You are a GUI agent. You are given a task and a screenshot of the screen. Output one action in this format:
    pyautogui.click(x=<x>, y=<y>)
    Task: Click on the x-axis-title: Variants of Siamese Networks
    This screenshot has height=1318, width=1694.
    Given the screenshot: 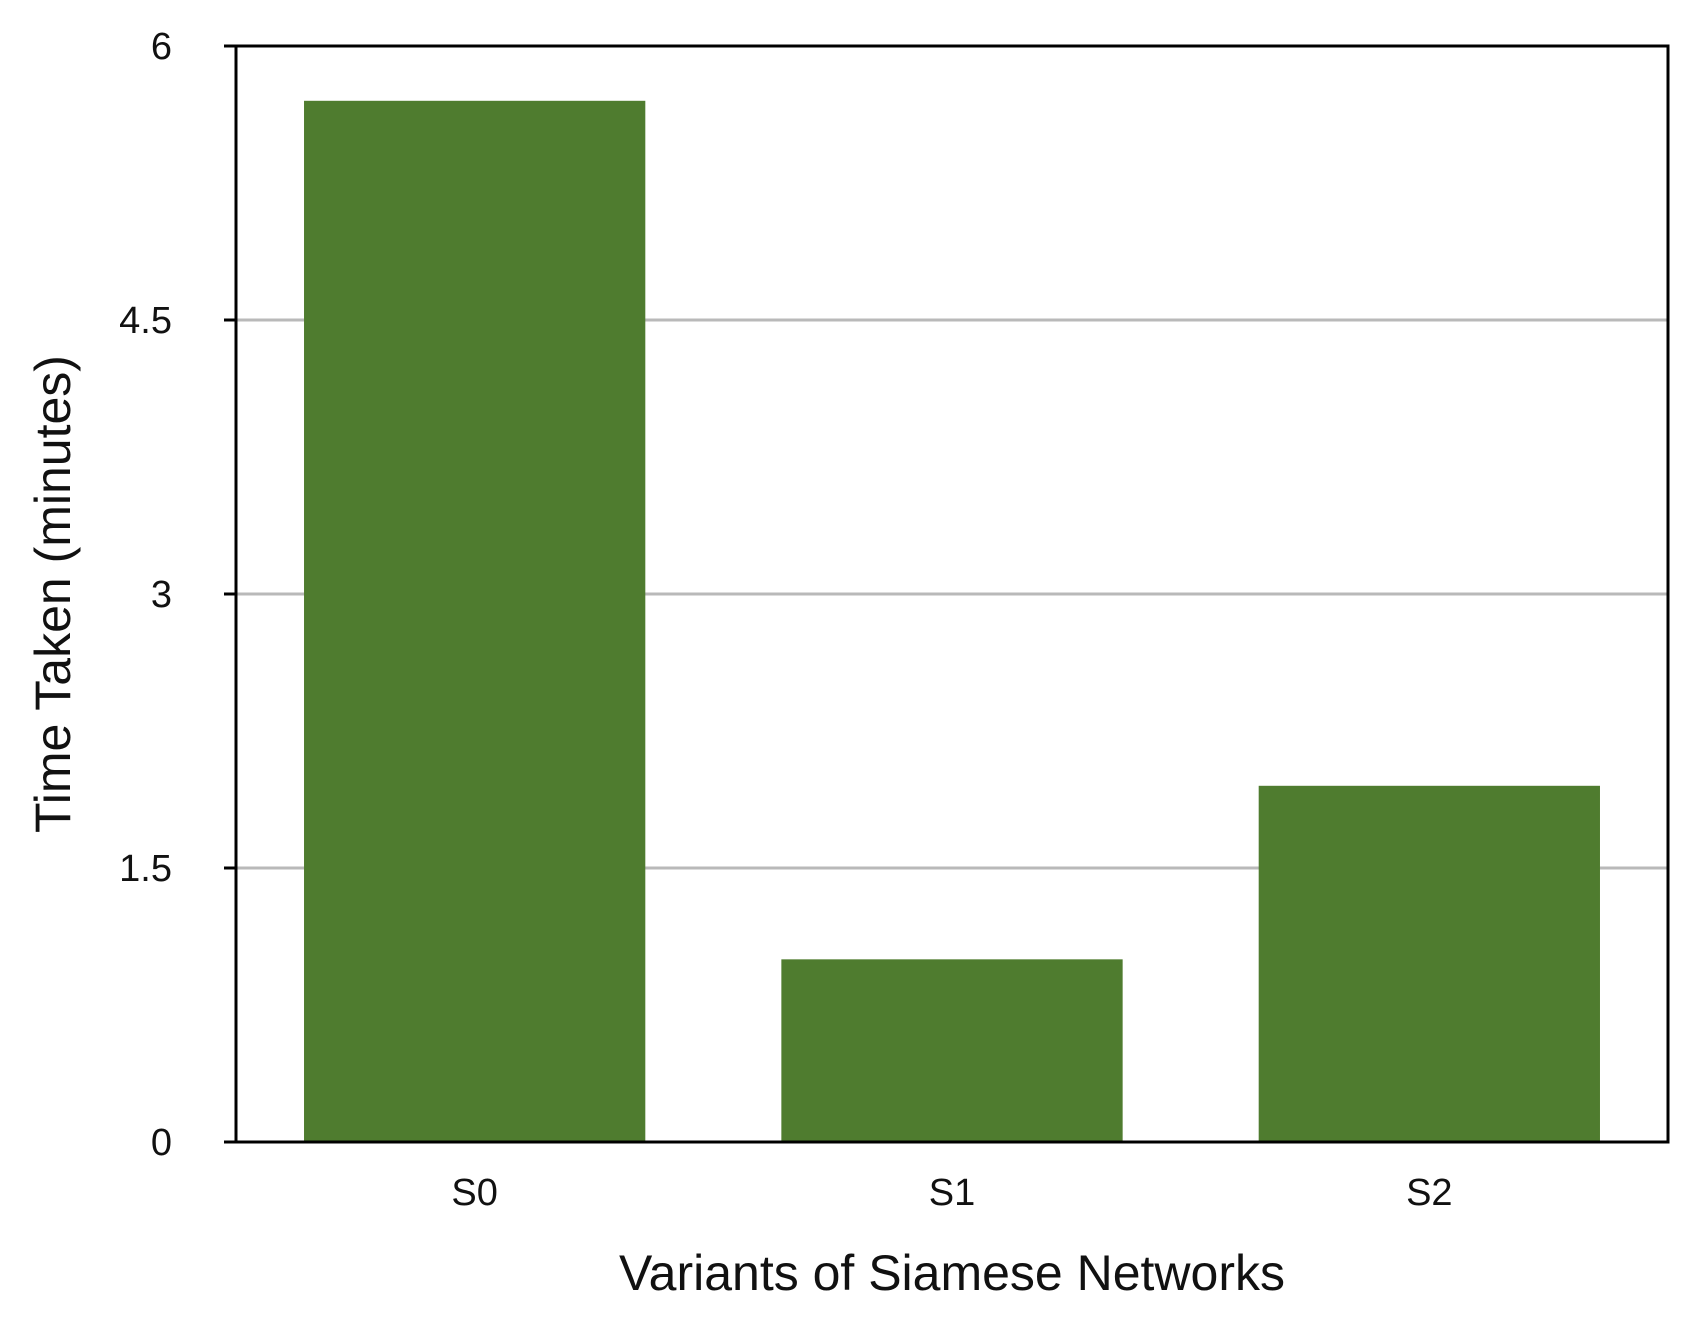 What is the action you would take?
    pyautogui.click(x=952, y=1273)
    